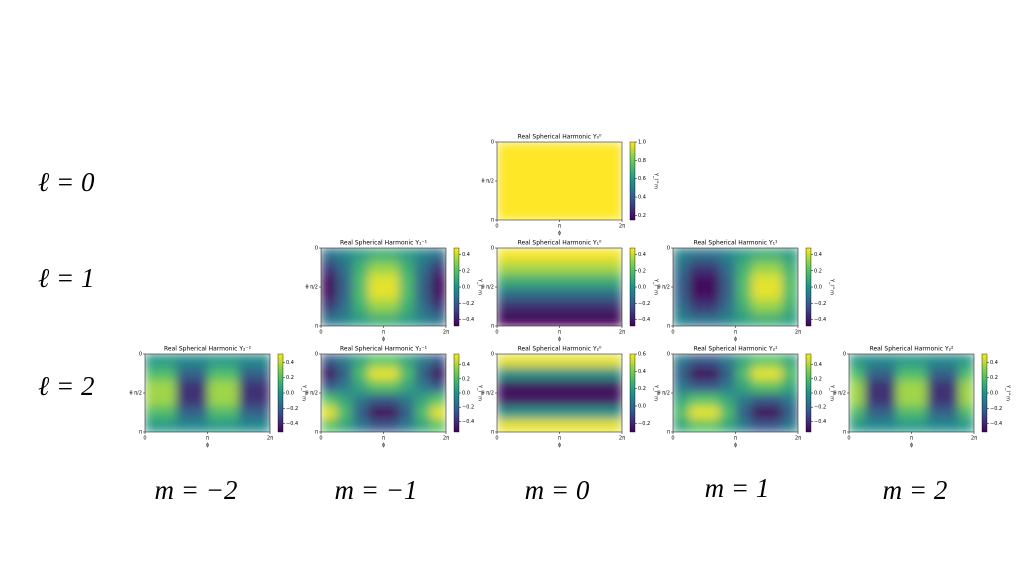  What do you see at coordinates (832, 286) in the screenshot?
I see `colorbar-label: Y_l^m` at bounding box center [832, 286].